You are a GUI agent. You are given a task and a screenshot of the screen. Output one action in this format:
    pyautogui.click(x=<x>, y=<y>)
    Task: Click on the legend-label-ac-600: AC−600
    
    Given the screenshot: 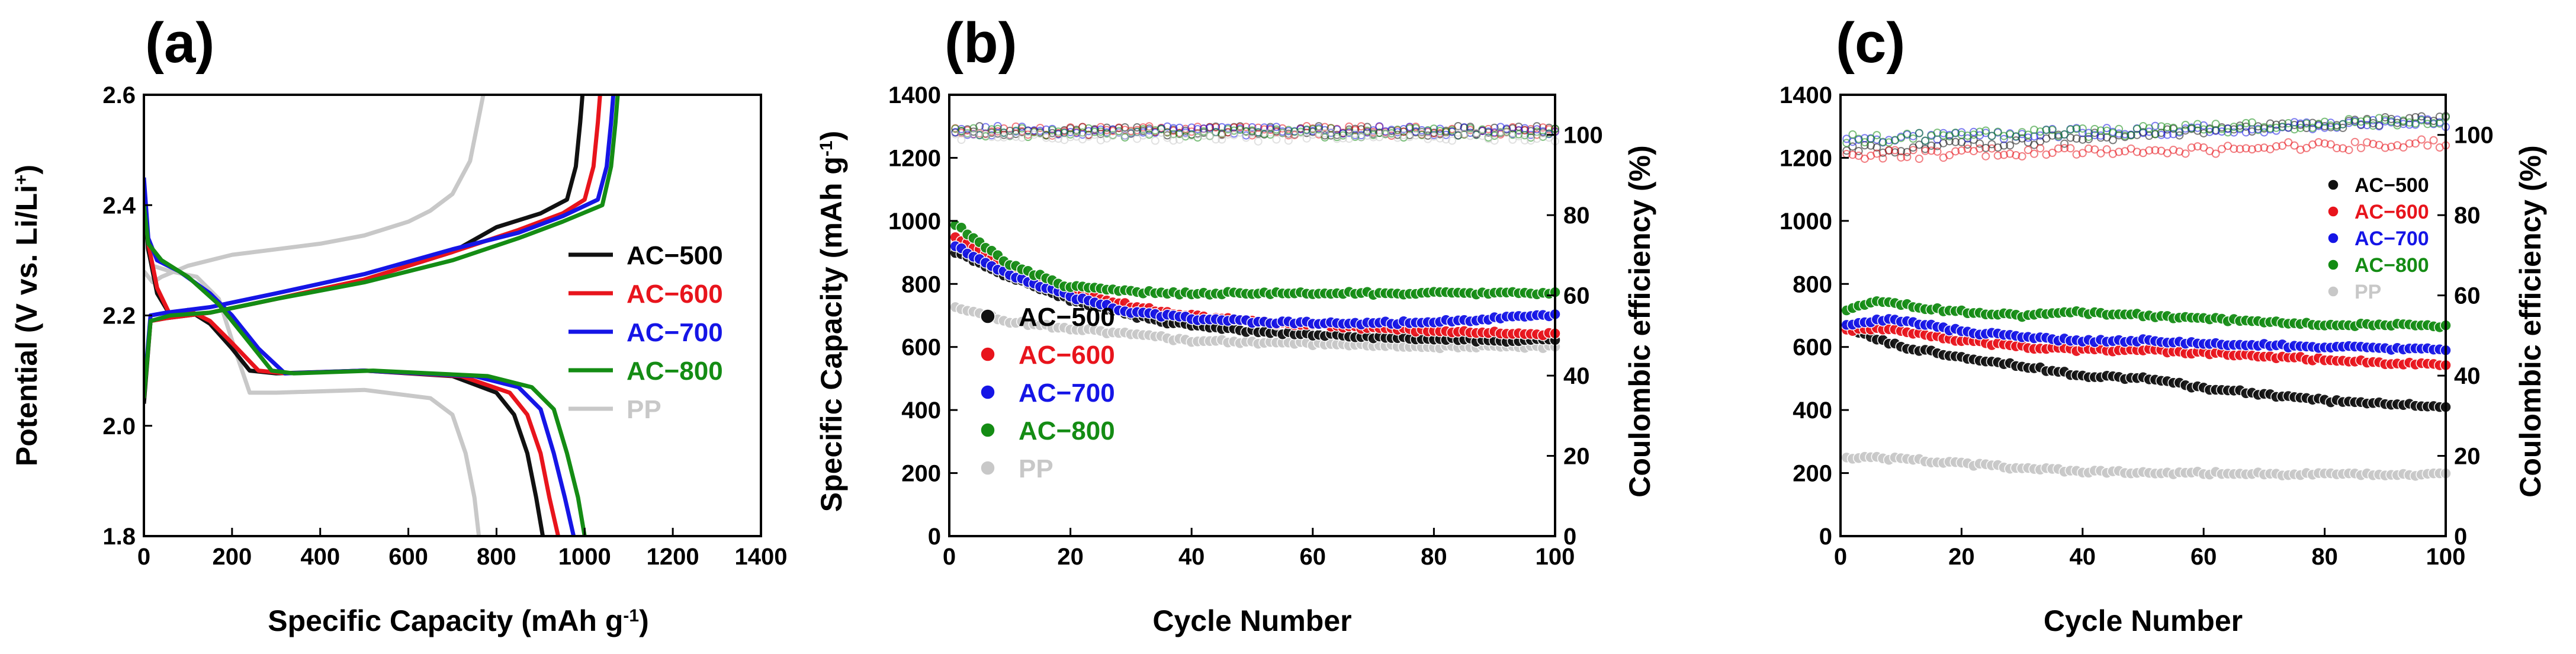 What is the action you would take?
    pyautogui.click(x=675, y=294)
    